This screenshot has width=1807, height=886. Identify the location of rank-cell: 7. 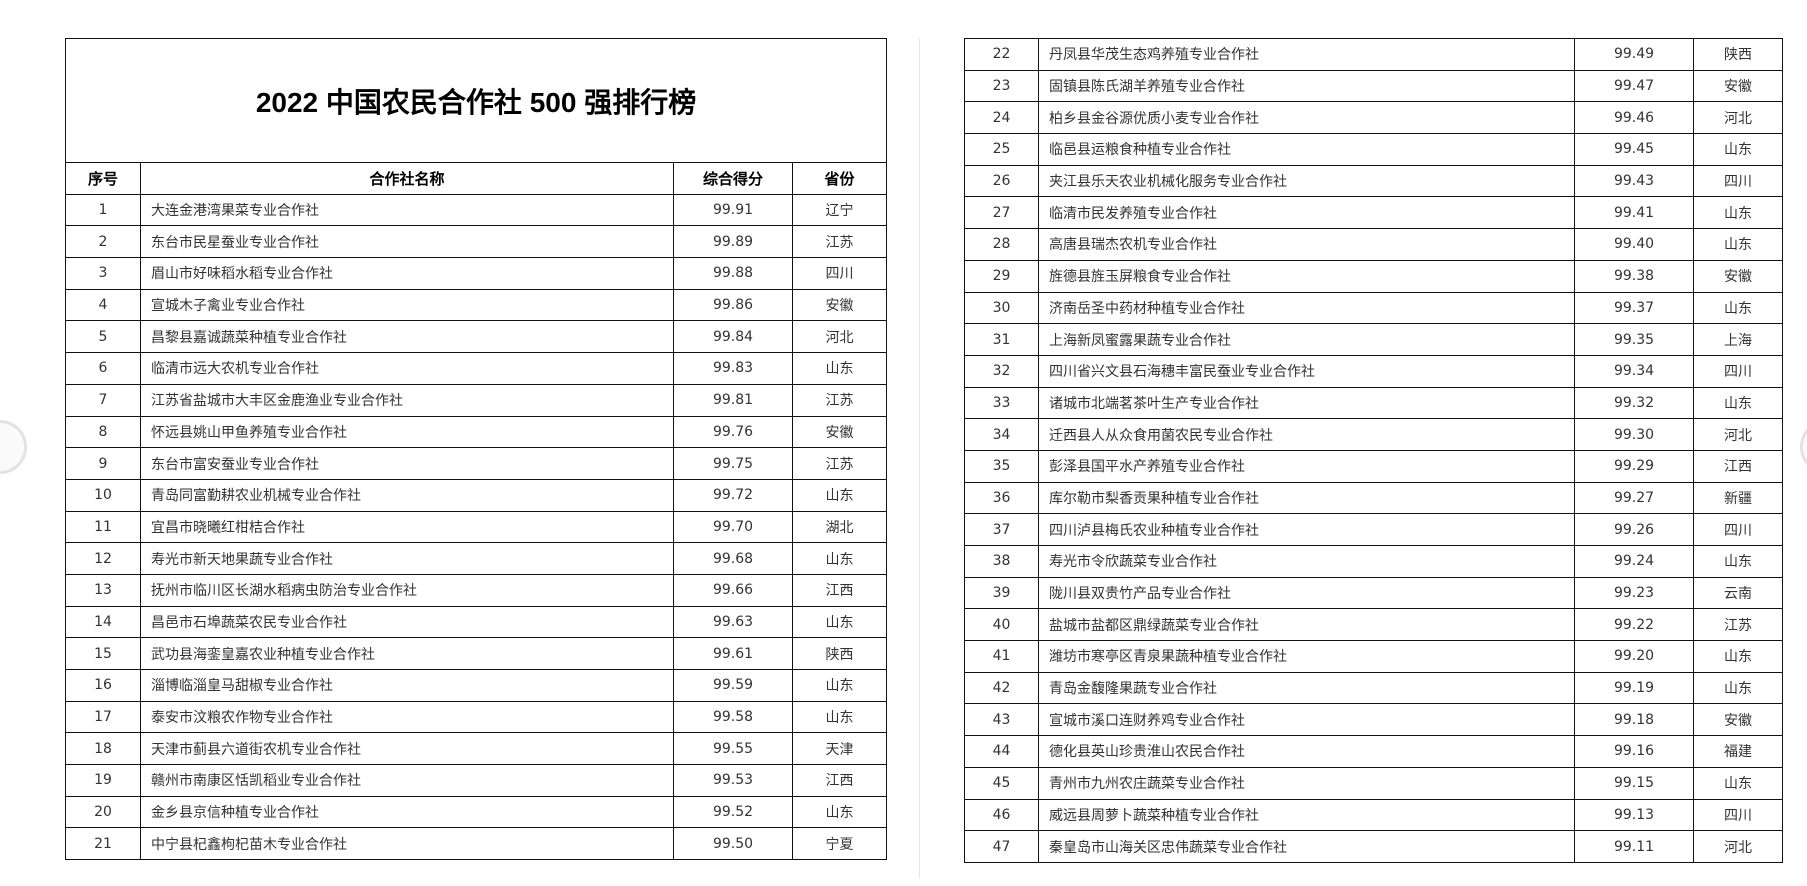
(103, 400).